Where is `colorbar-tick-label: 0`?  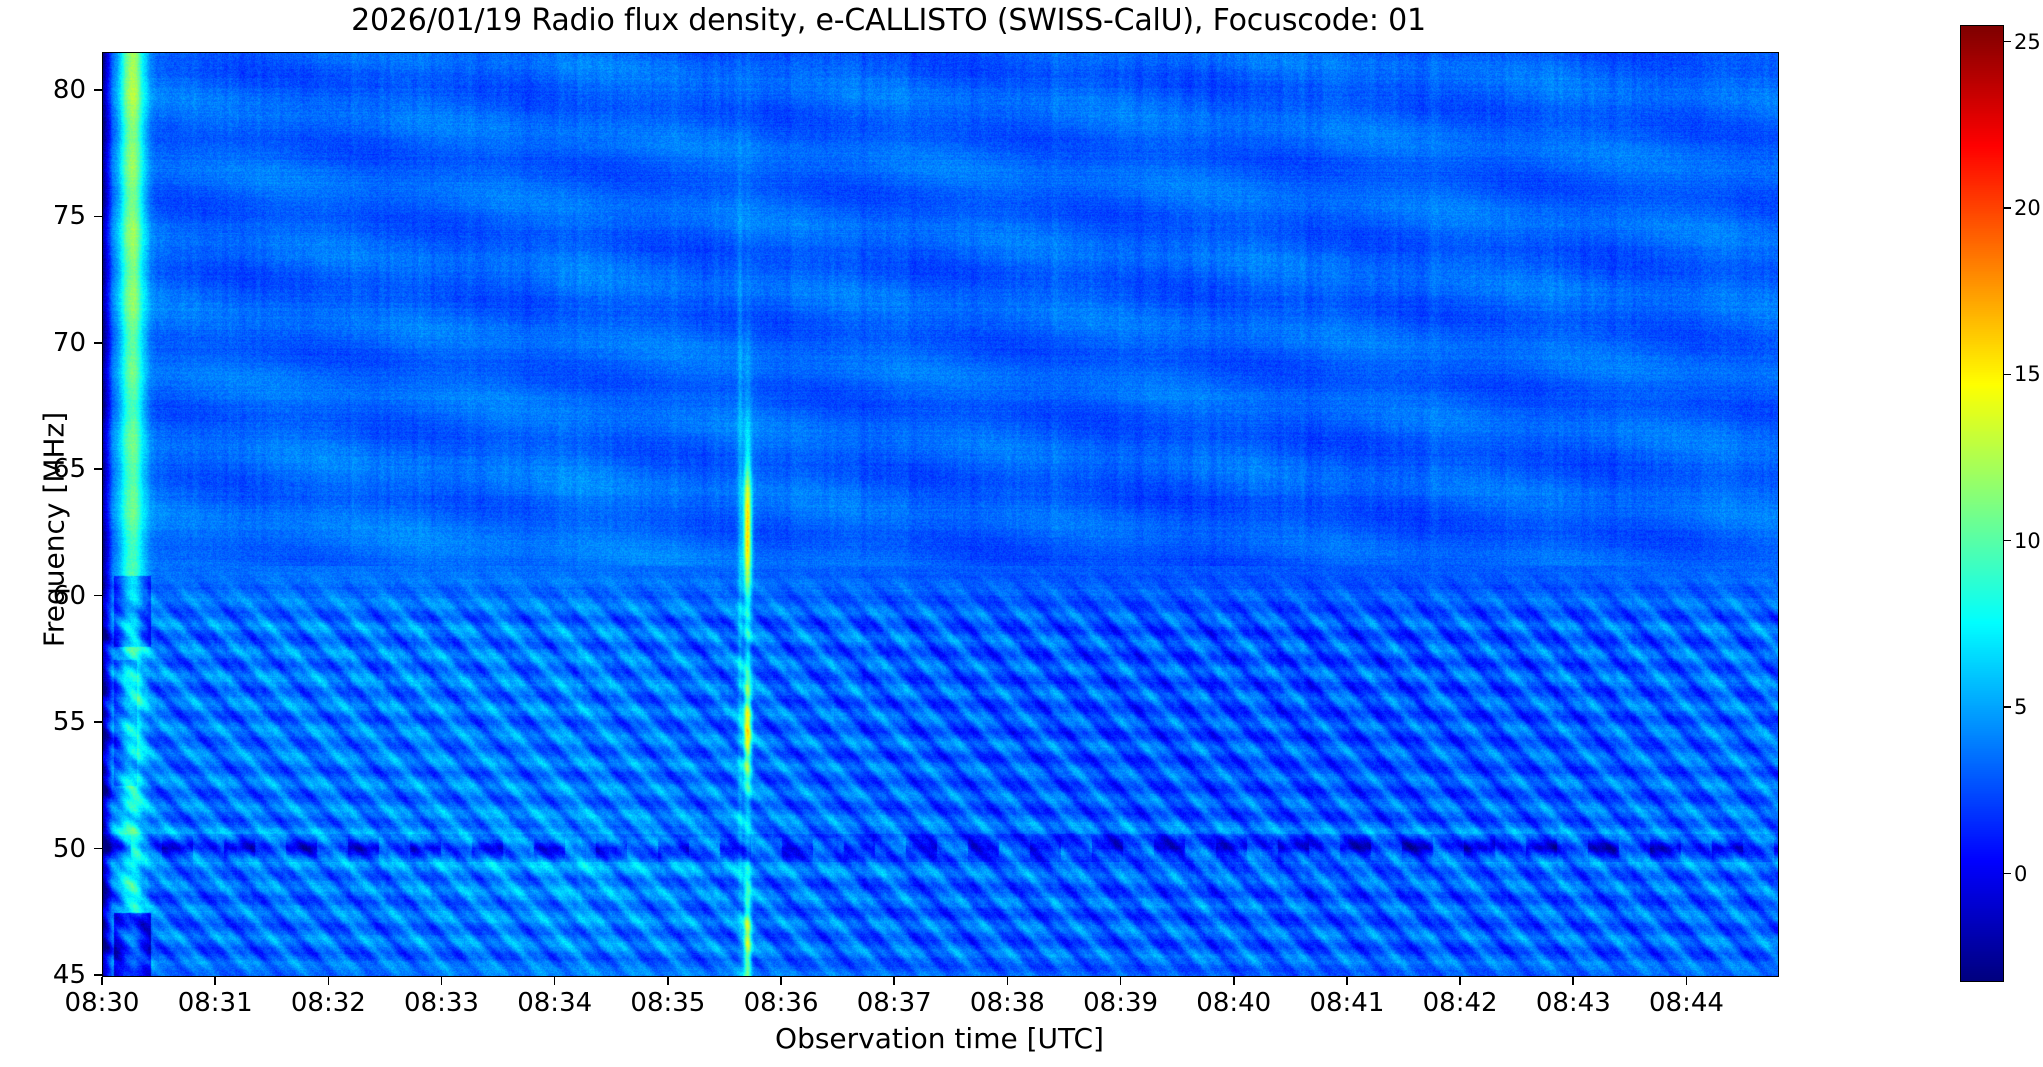 colorbar-tick-label: 0 is located at coordinates (2021, 873).